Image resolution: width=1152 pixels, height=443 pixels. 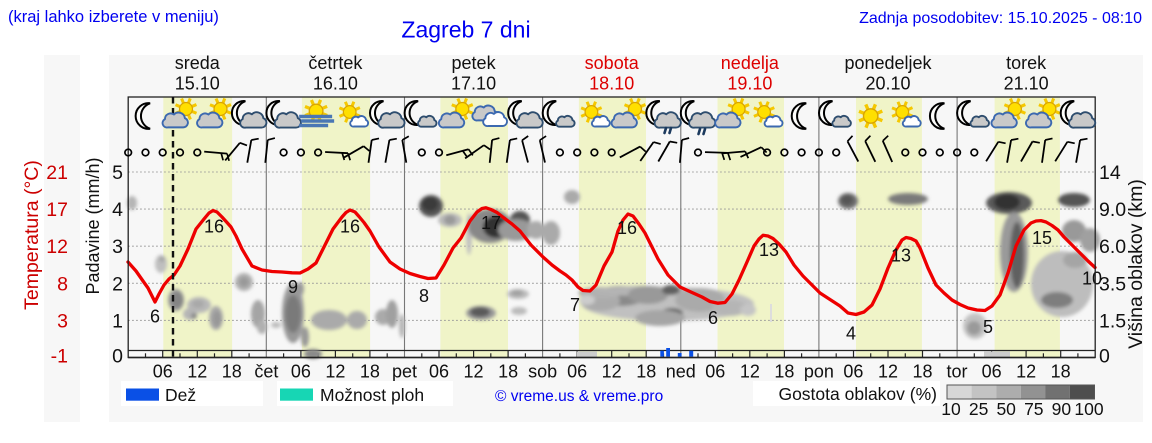 I want to click on svg-text: 50, so click(x=1006, y=409).